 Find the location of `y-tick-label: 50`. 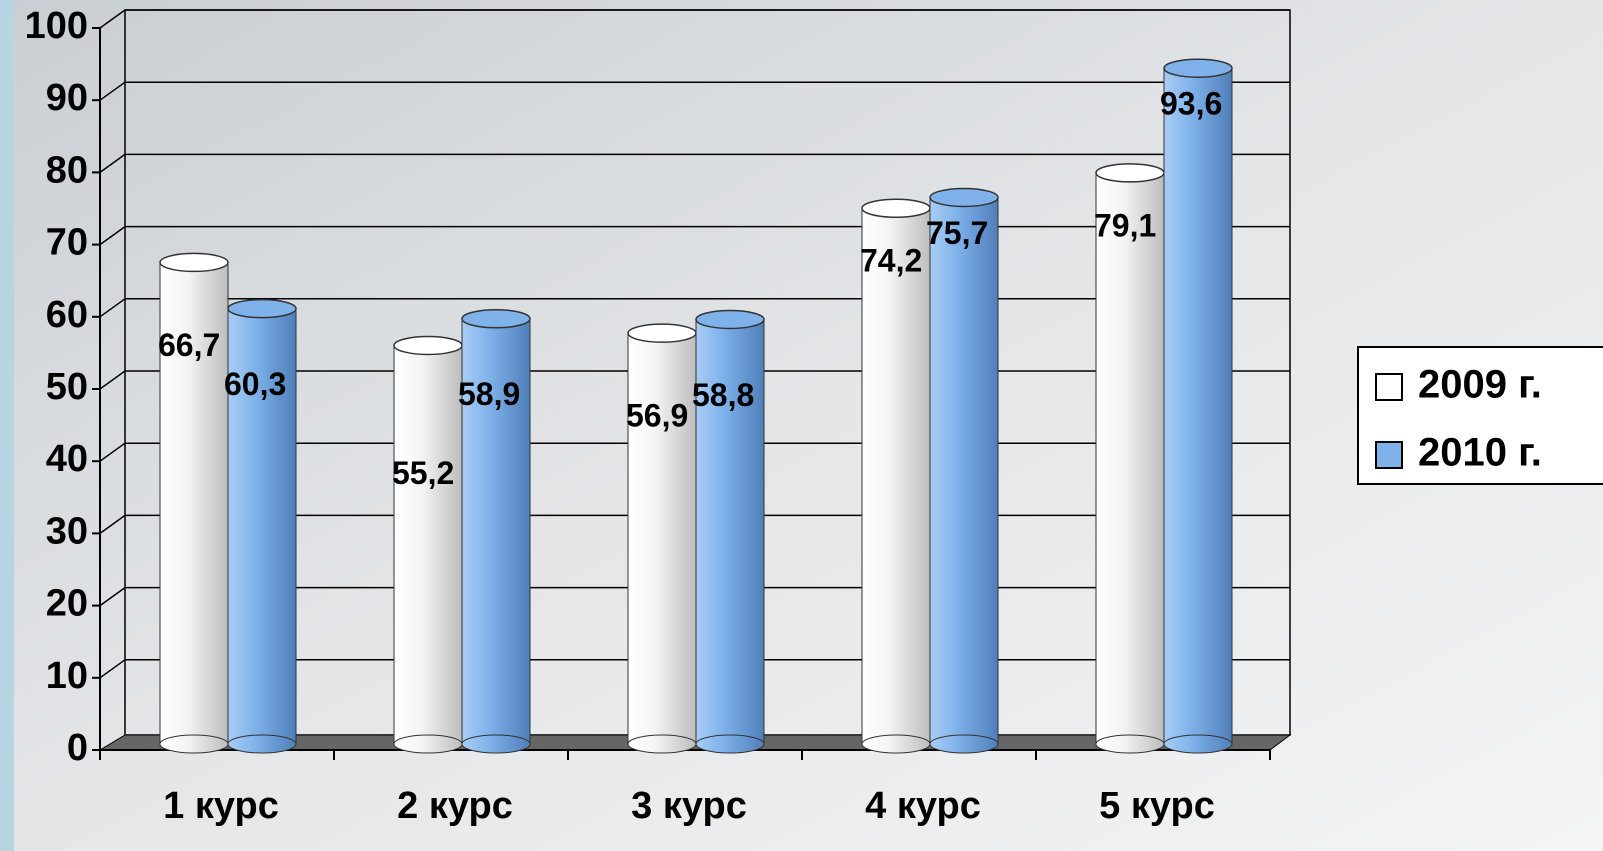

y-tick-label: 50 is located at coordinates (67, 387).